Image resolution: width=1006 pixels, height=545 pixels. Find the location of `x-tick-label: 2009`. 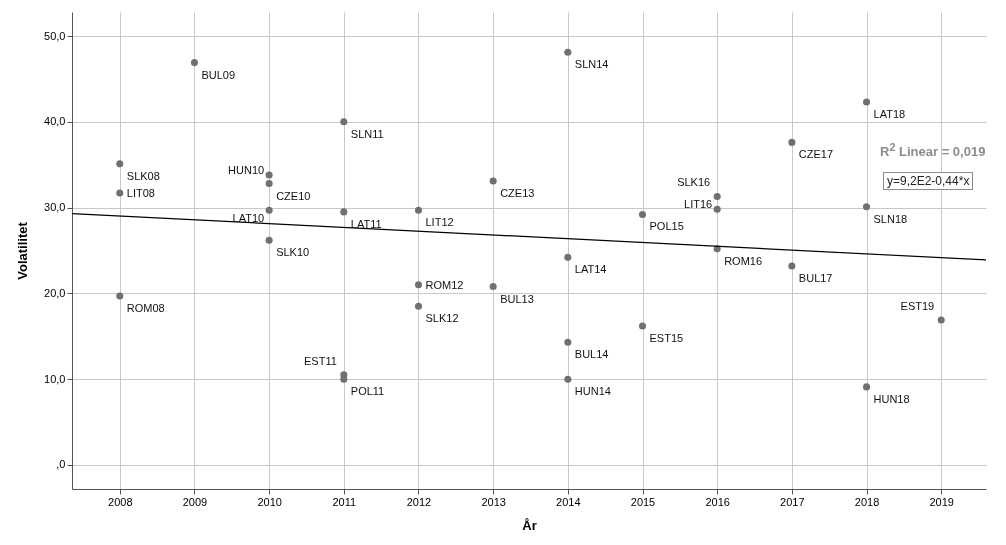

x-tick-label: 2009 is located at coordinates (195, 501).